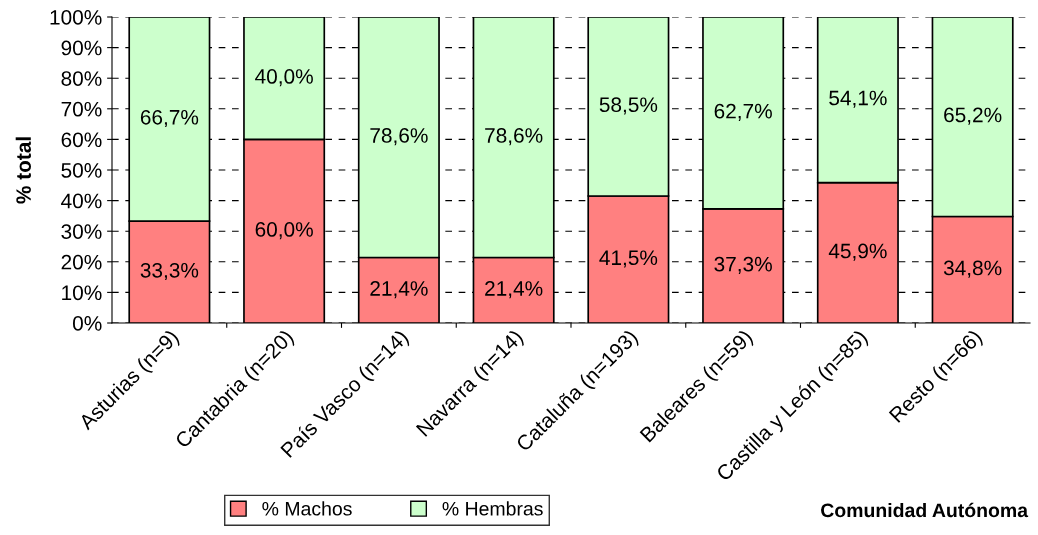  I want to click on y-tick-label: 0%, so click(87, 323).